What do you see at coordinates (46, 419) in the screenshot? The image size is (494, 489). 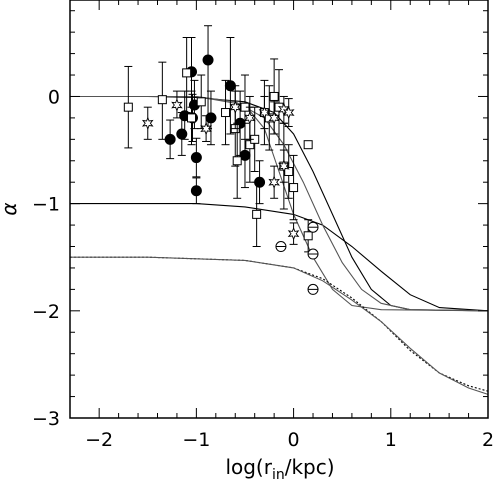 I see `y-tick-label: −3` at bounding box center [46, 419].